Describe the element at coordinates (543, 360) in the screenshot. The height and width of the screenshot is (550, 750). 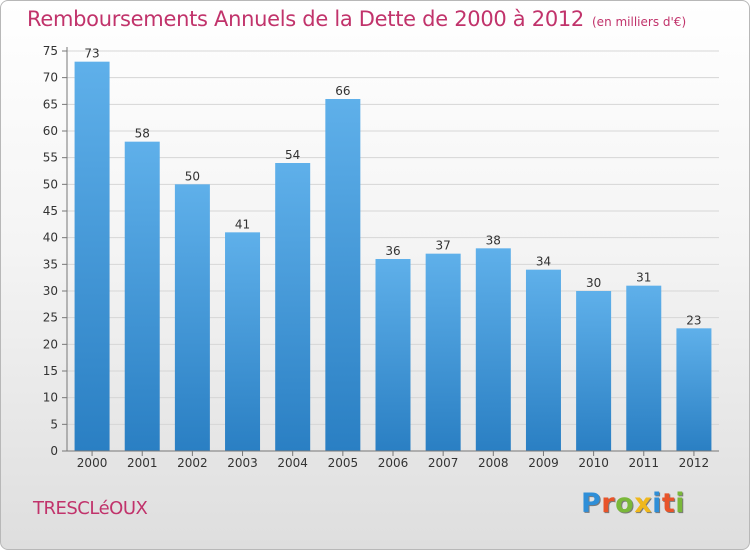
I see `bar-2009` at that location.